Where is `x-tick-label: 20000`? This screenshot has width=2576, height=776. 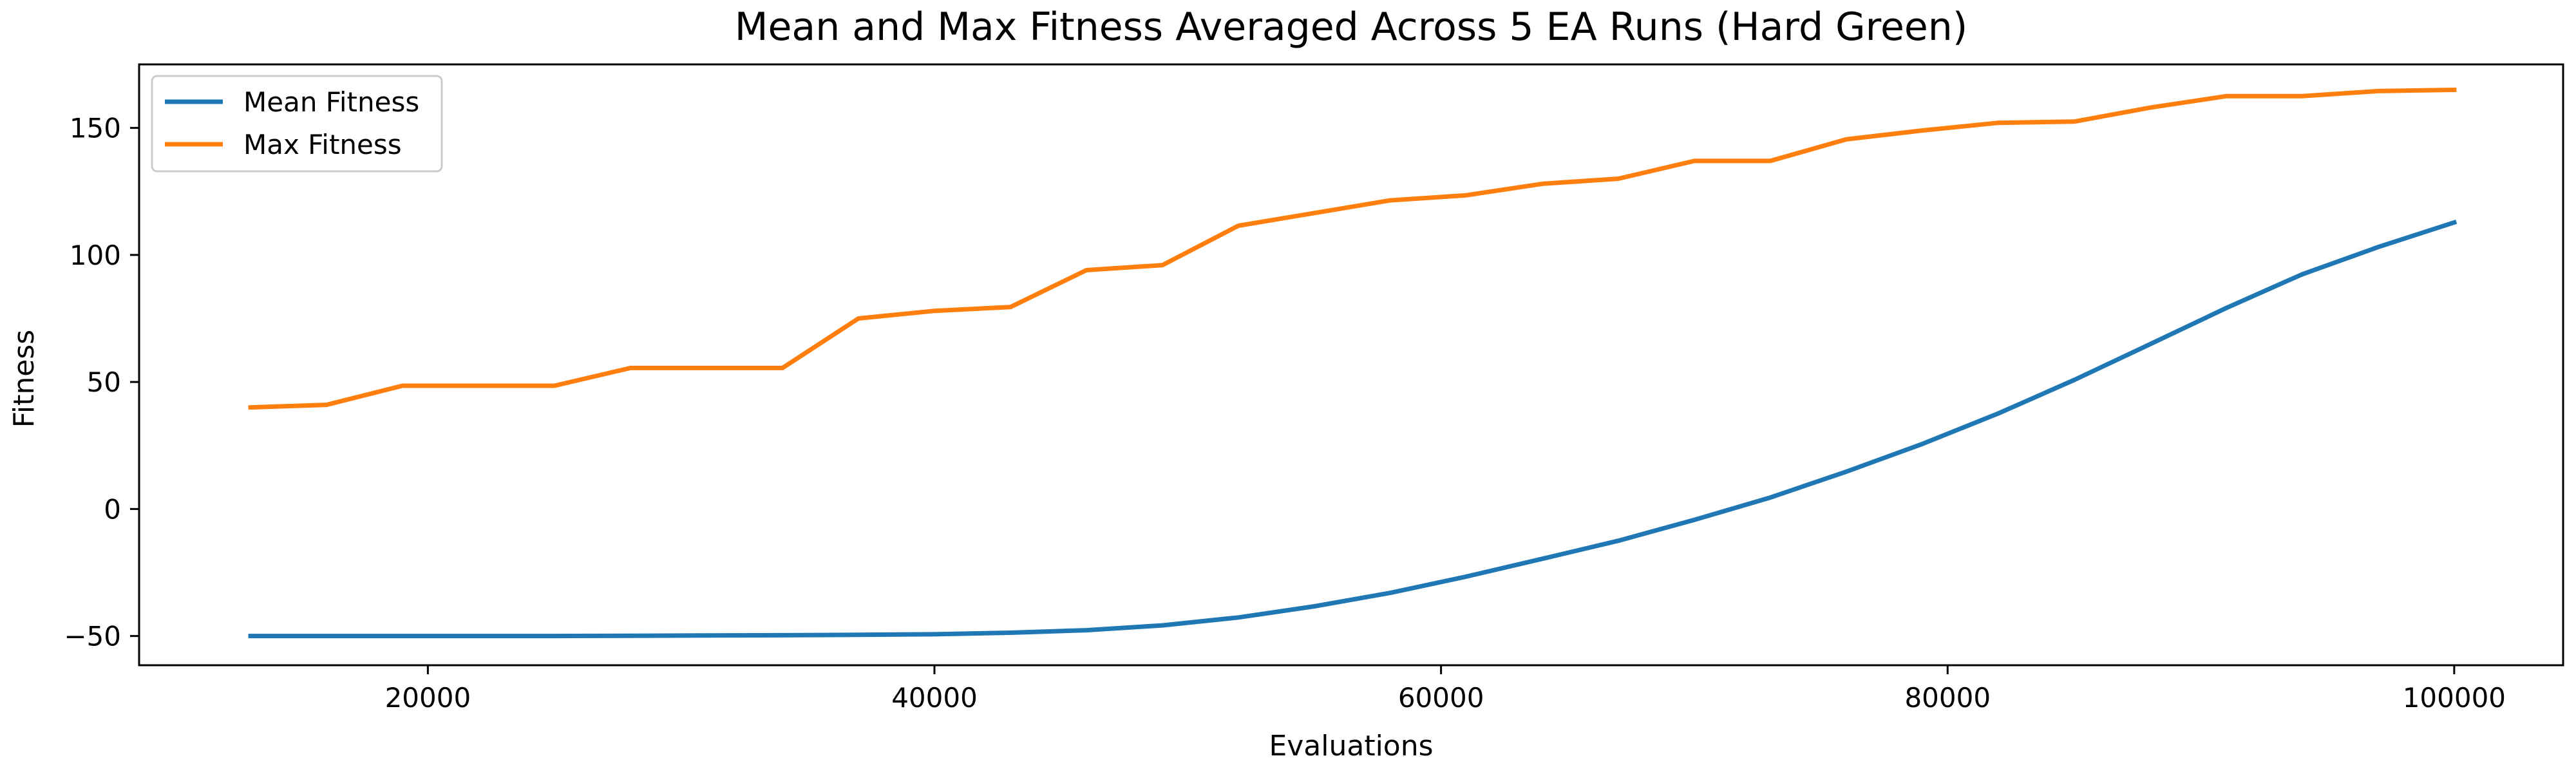
x-tick-label: 20000 is located at coordinates (428, 698).